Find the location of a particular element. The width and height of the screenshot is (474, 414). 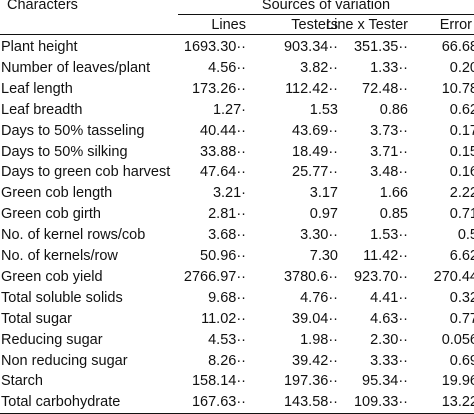

line-x-tester-value-cell: 2.30·· is located at coordinates (389, 339).